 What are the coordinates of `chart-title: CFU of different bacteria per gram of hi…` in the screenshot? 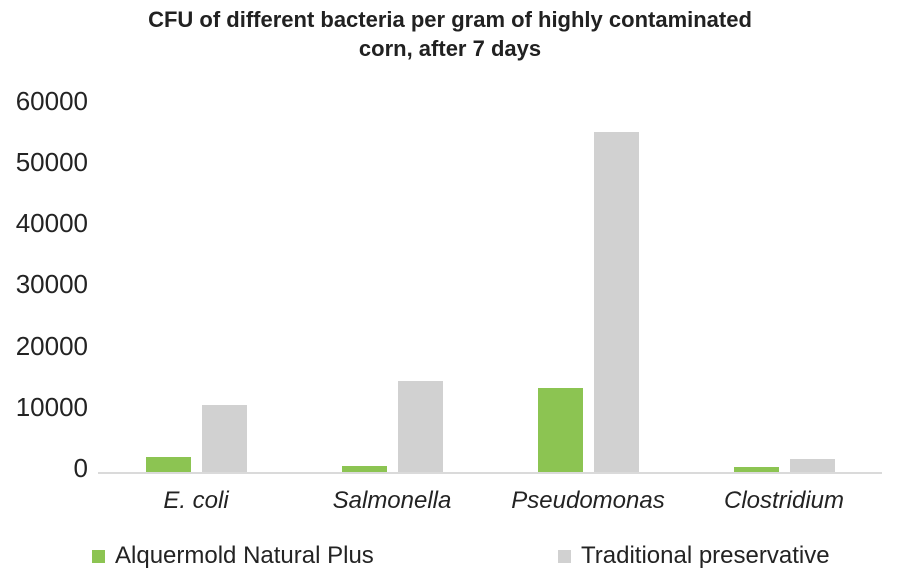 It's located at (450, 34).